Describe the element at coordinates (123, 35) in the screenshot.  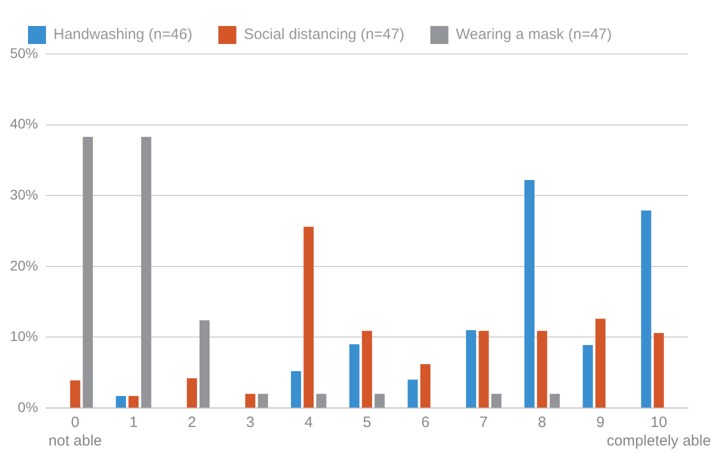
I see `legend-label: Handwashing (n=46)` at that location.